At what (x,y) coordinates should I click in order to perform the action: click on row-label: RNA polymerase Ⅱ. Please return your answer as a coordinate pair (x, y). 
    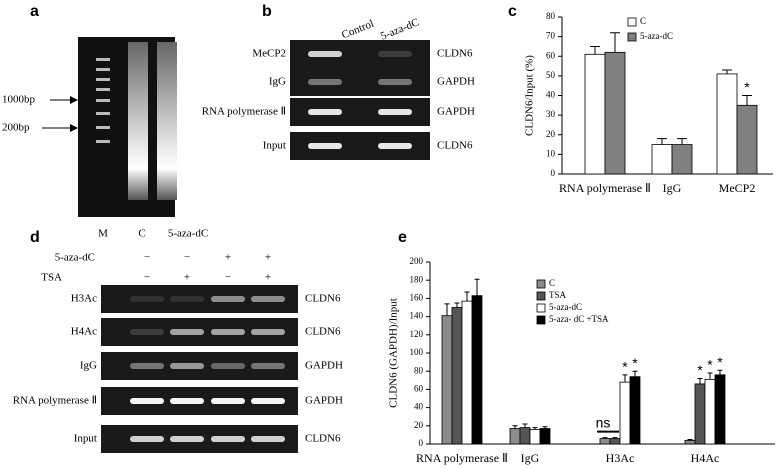
    Looking at the image, I should click on (55, 401).